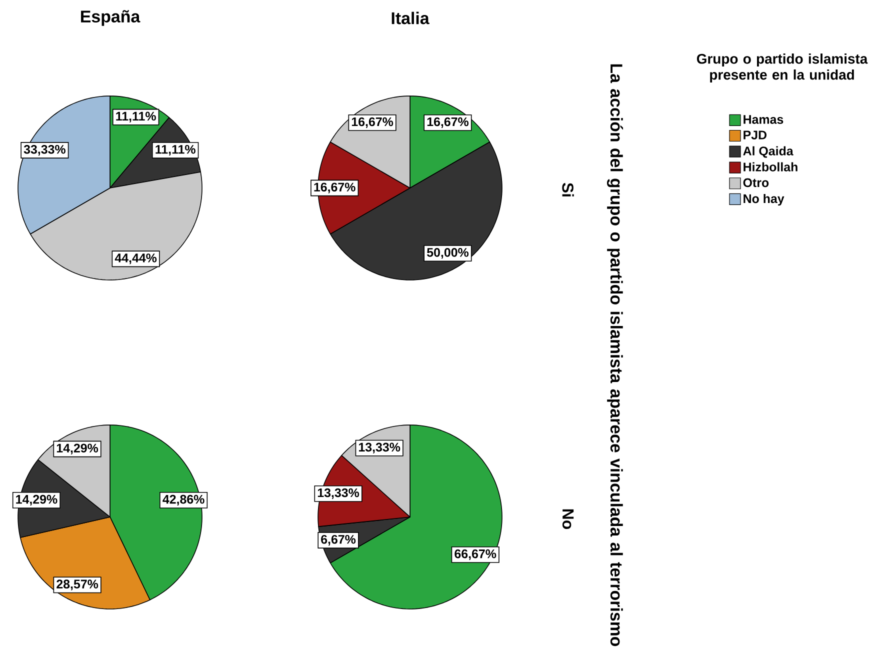  I want to click on data-label: 42,86%, so click(183, 500).